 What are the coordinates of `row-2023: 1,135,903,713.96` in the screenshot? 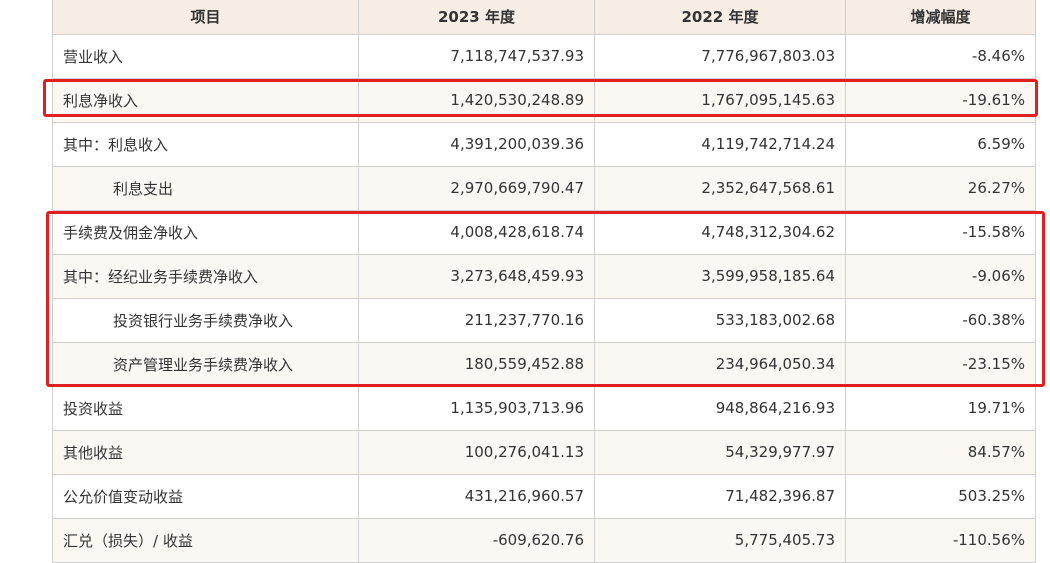 It's located at (476, 408).